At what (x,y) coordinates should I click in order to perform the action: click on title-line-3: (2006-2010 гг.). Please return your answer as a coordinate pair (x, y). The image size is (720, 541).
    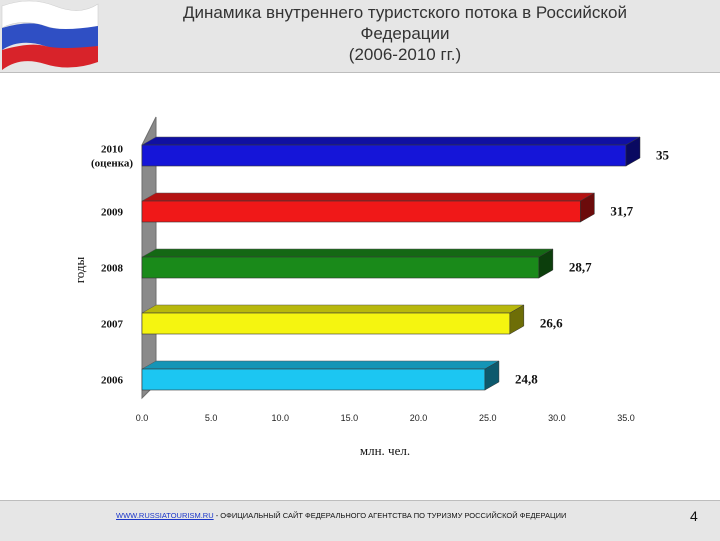
    Looking at the image, I should click on (405, 54).